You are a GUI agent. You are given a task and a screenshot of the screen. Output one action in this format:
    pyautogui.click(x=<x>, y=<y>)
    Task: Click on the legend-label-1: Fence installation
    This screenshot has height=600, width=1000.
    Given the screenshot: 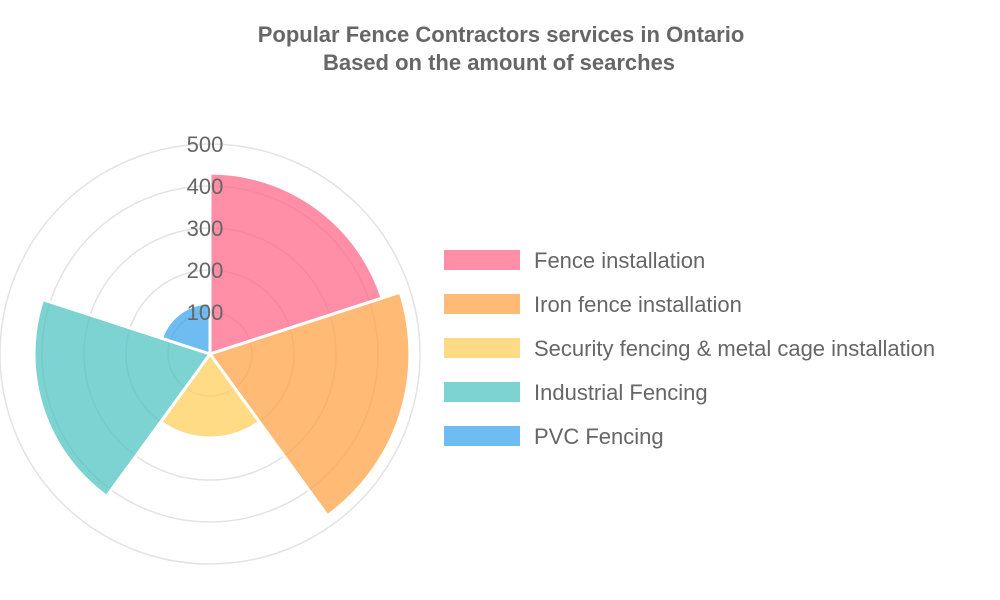 What is the action you would take?
    pyautogui.click(x=619, y=260)
    